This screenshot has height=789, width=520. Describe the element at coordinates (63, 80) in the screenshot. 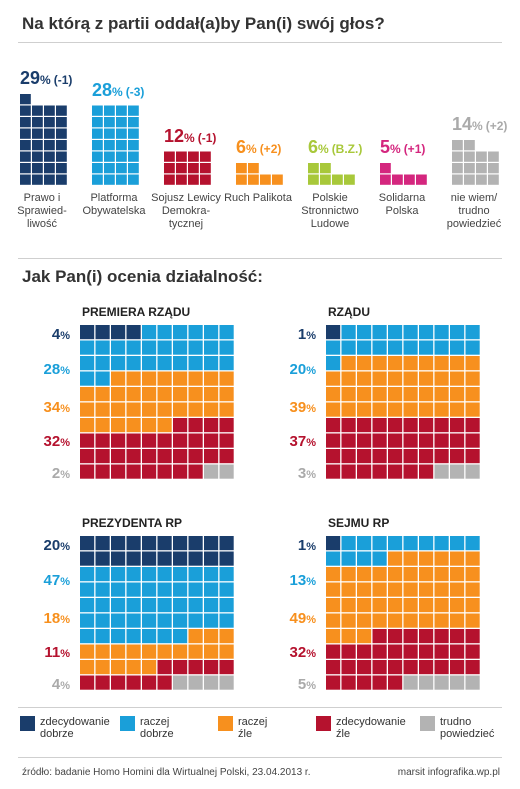

I see `bar-change: (-1)` at that location.